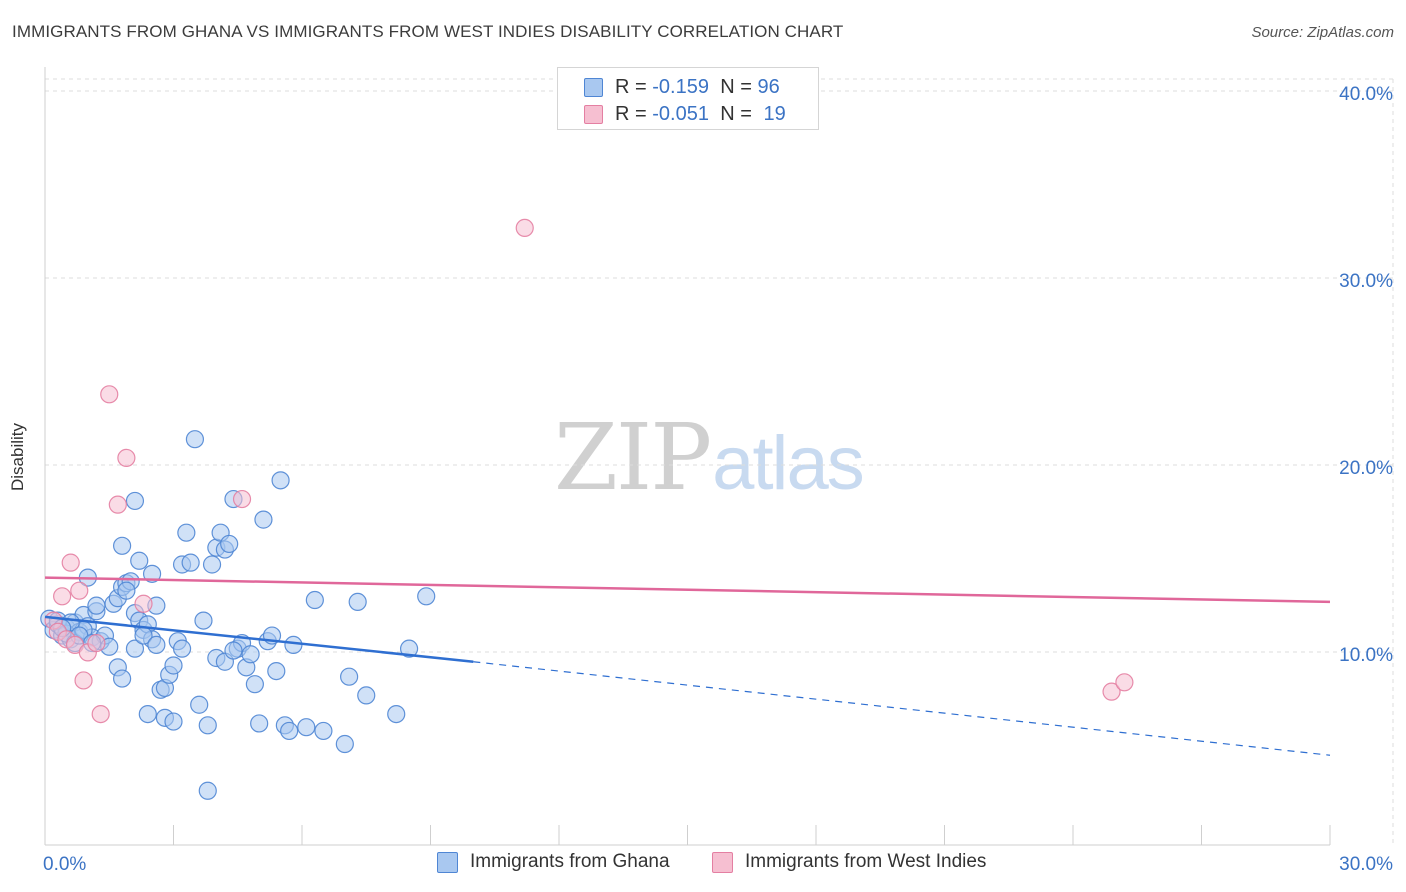  Describe the element at coordinates (1366, 864) in the screenshot. I see `x-tick-label-max: 30.0%` at that location.